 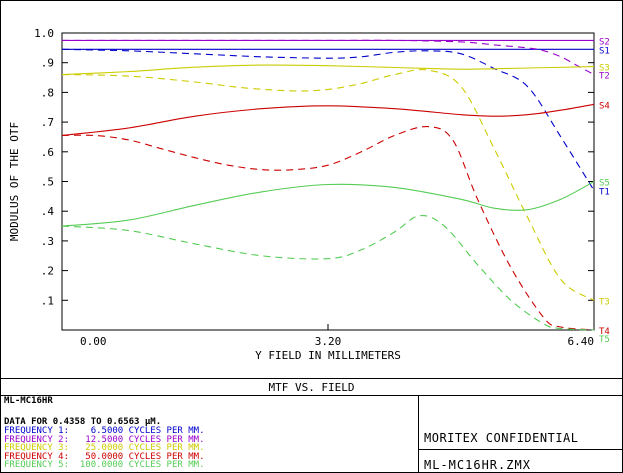 What do you see at coordinates (47, 122) in the screenshot?
I see `y-tick-label: .7` at bounding box center [47, 122].